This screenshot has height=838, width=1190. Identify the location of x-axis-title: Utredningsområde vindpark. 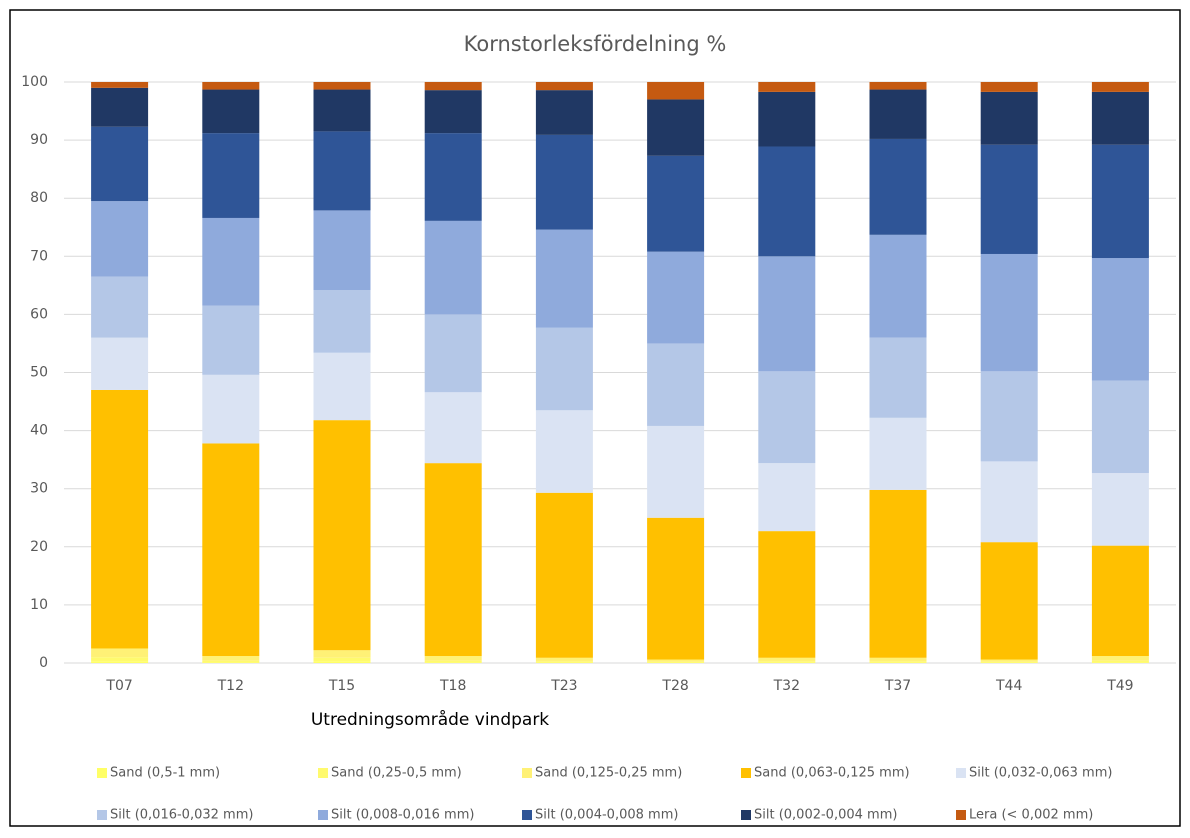
(430, 719).